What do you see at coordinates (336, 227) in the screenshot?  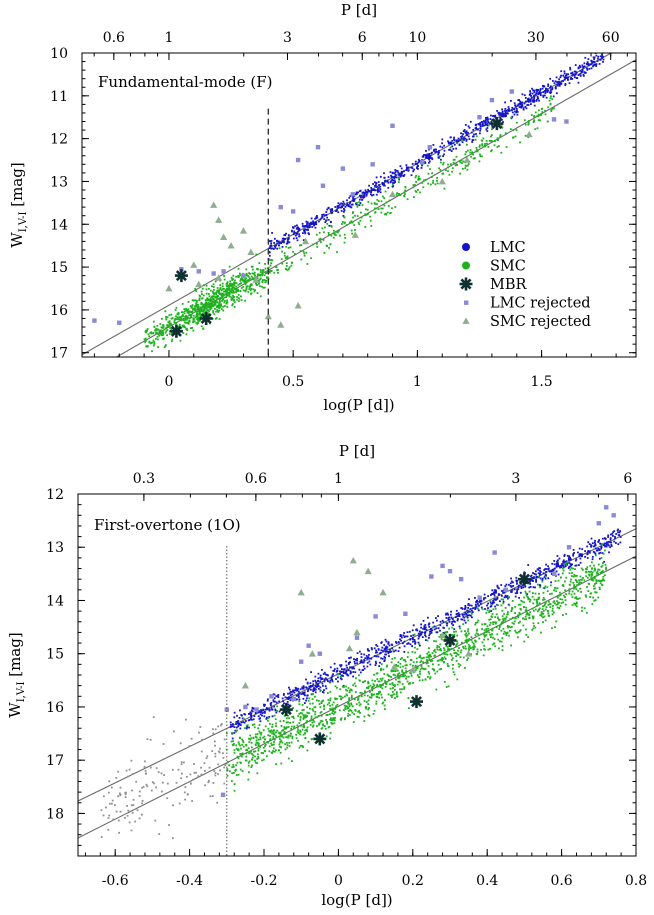 I see `mbr-points` at bounding box center [336, 227].